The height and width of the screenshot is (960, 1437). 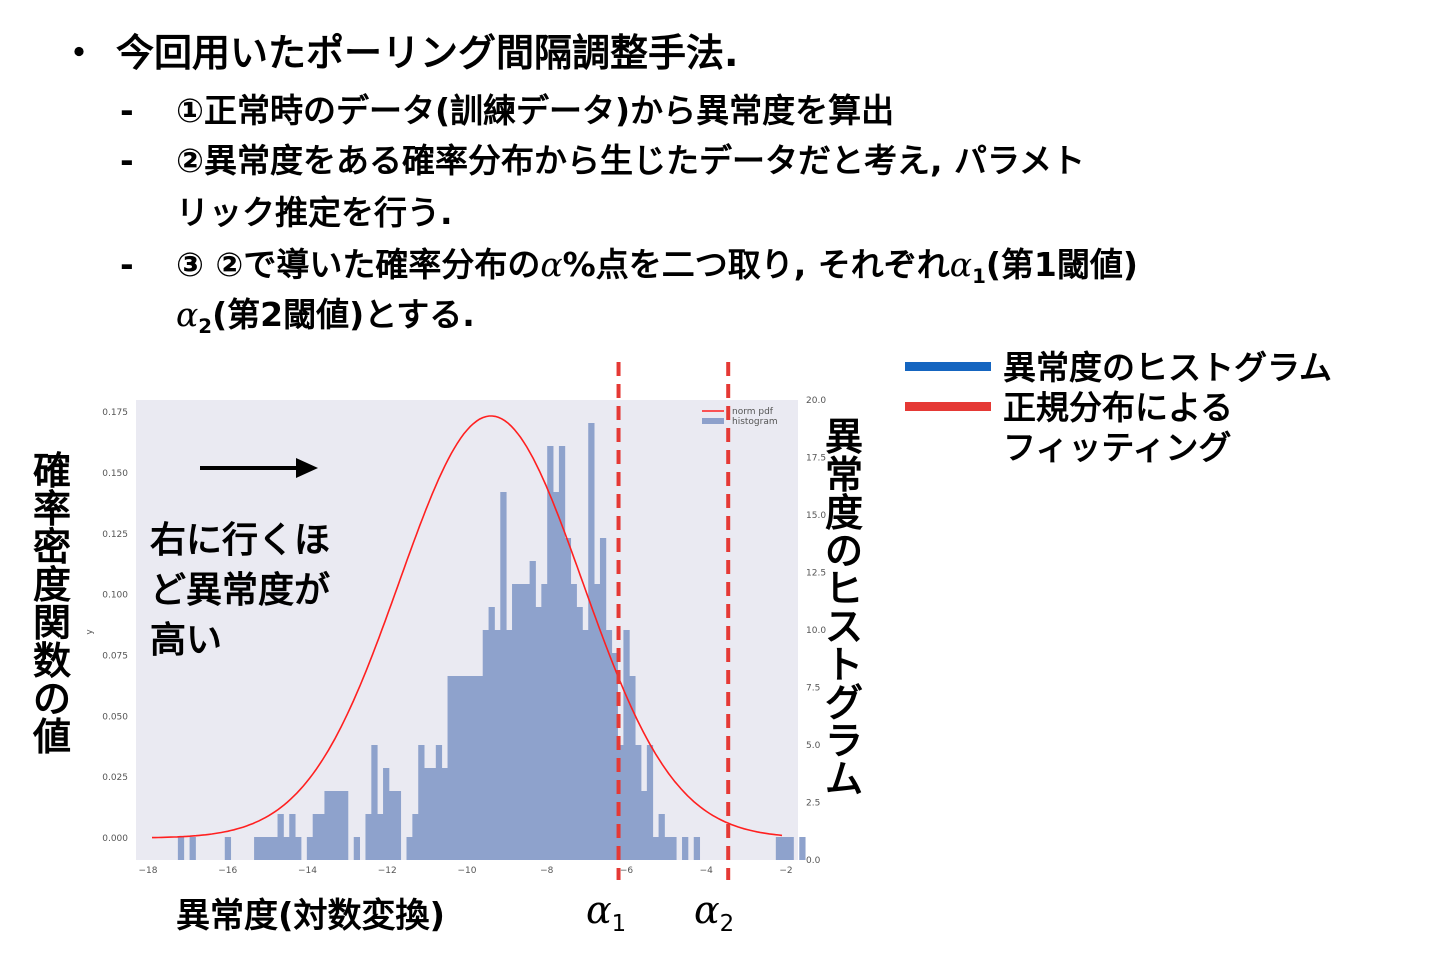 What do you see at coordinates (753, 412) in the screenshot?
I see `inner-legend-label: norm pdf` at bounding box center [753, 412].